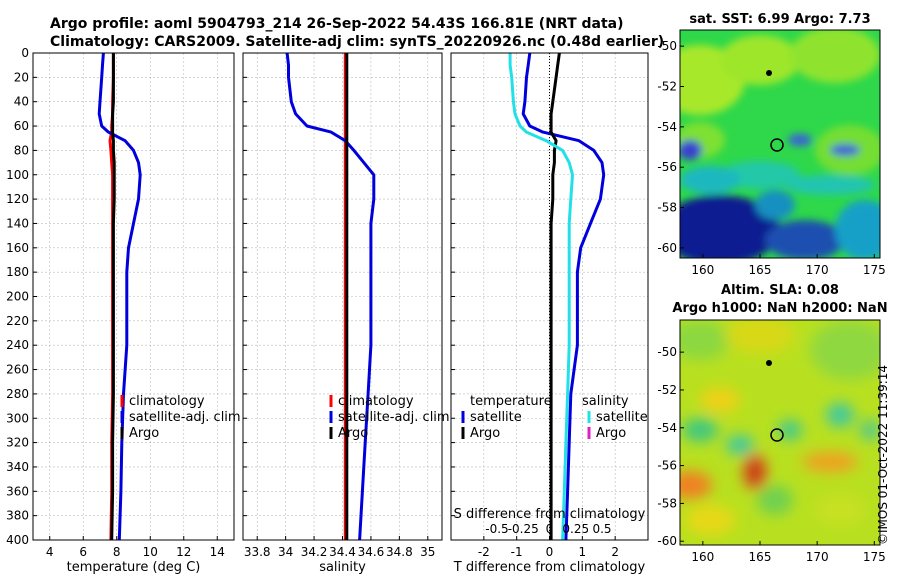 The height and width of the screenshot is (580, 900). I want to click on temperature-legend: climatology satellite-adj. clim Argo, so click(180, 417).